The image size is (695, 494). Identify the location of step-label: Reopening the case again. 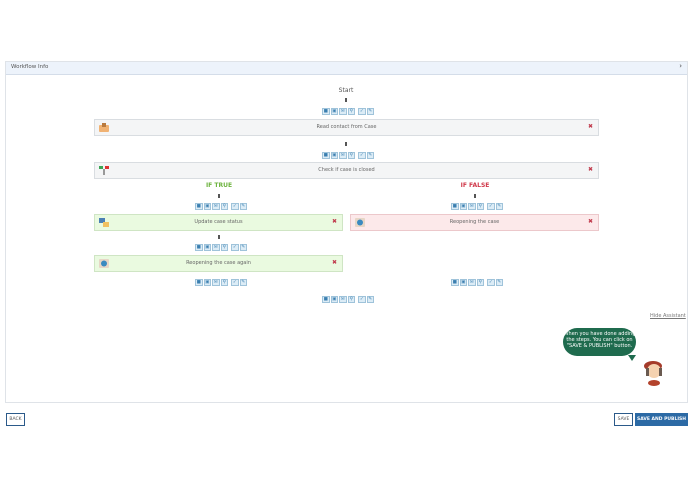
(218, 263).